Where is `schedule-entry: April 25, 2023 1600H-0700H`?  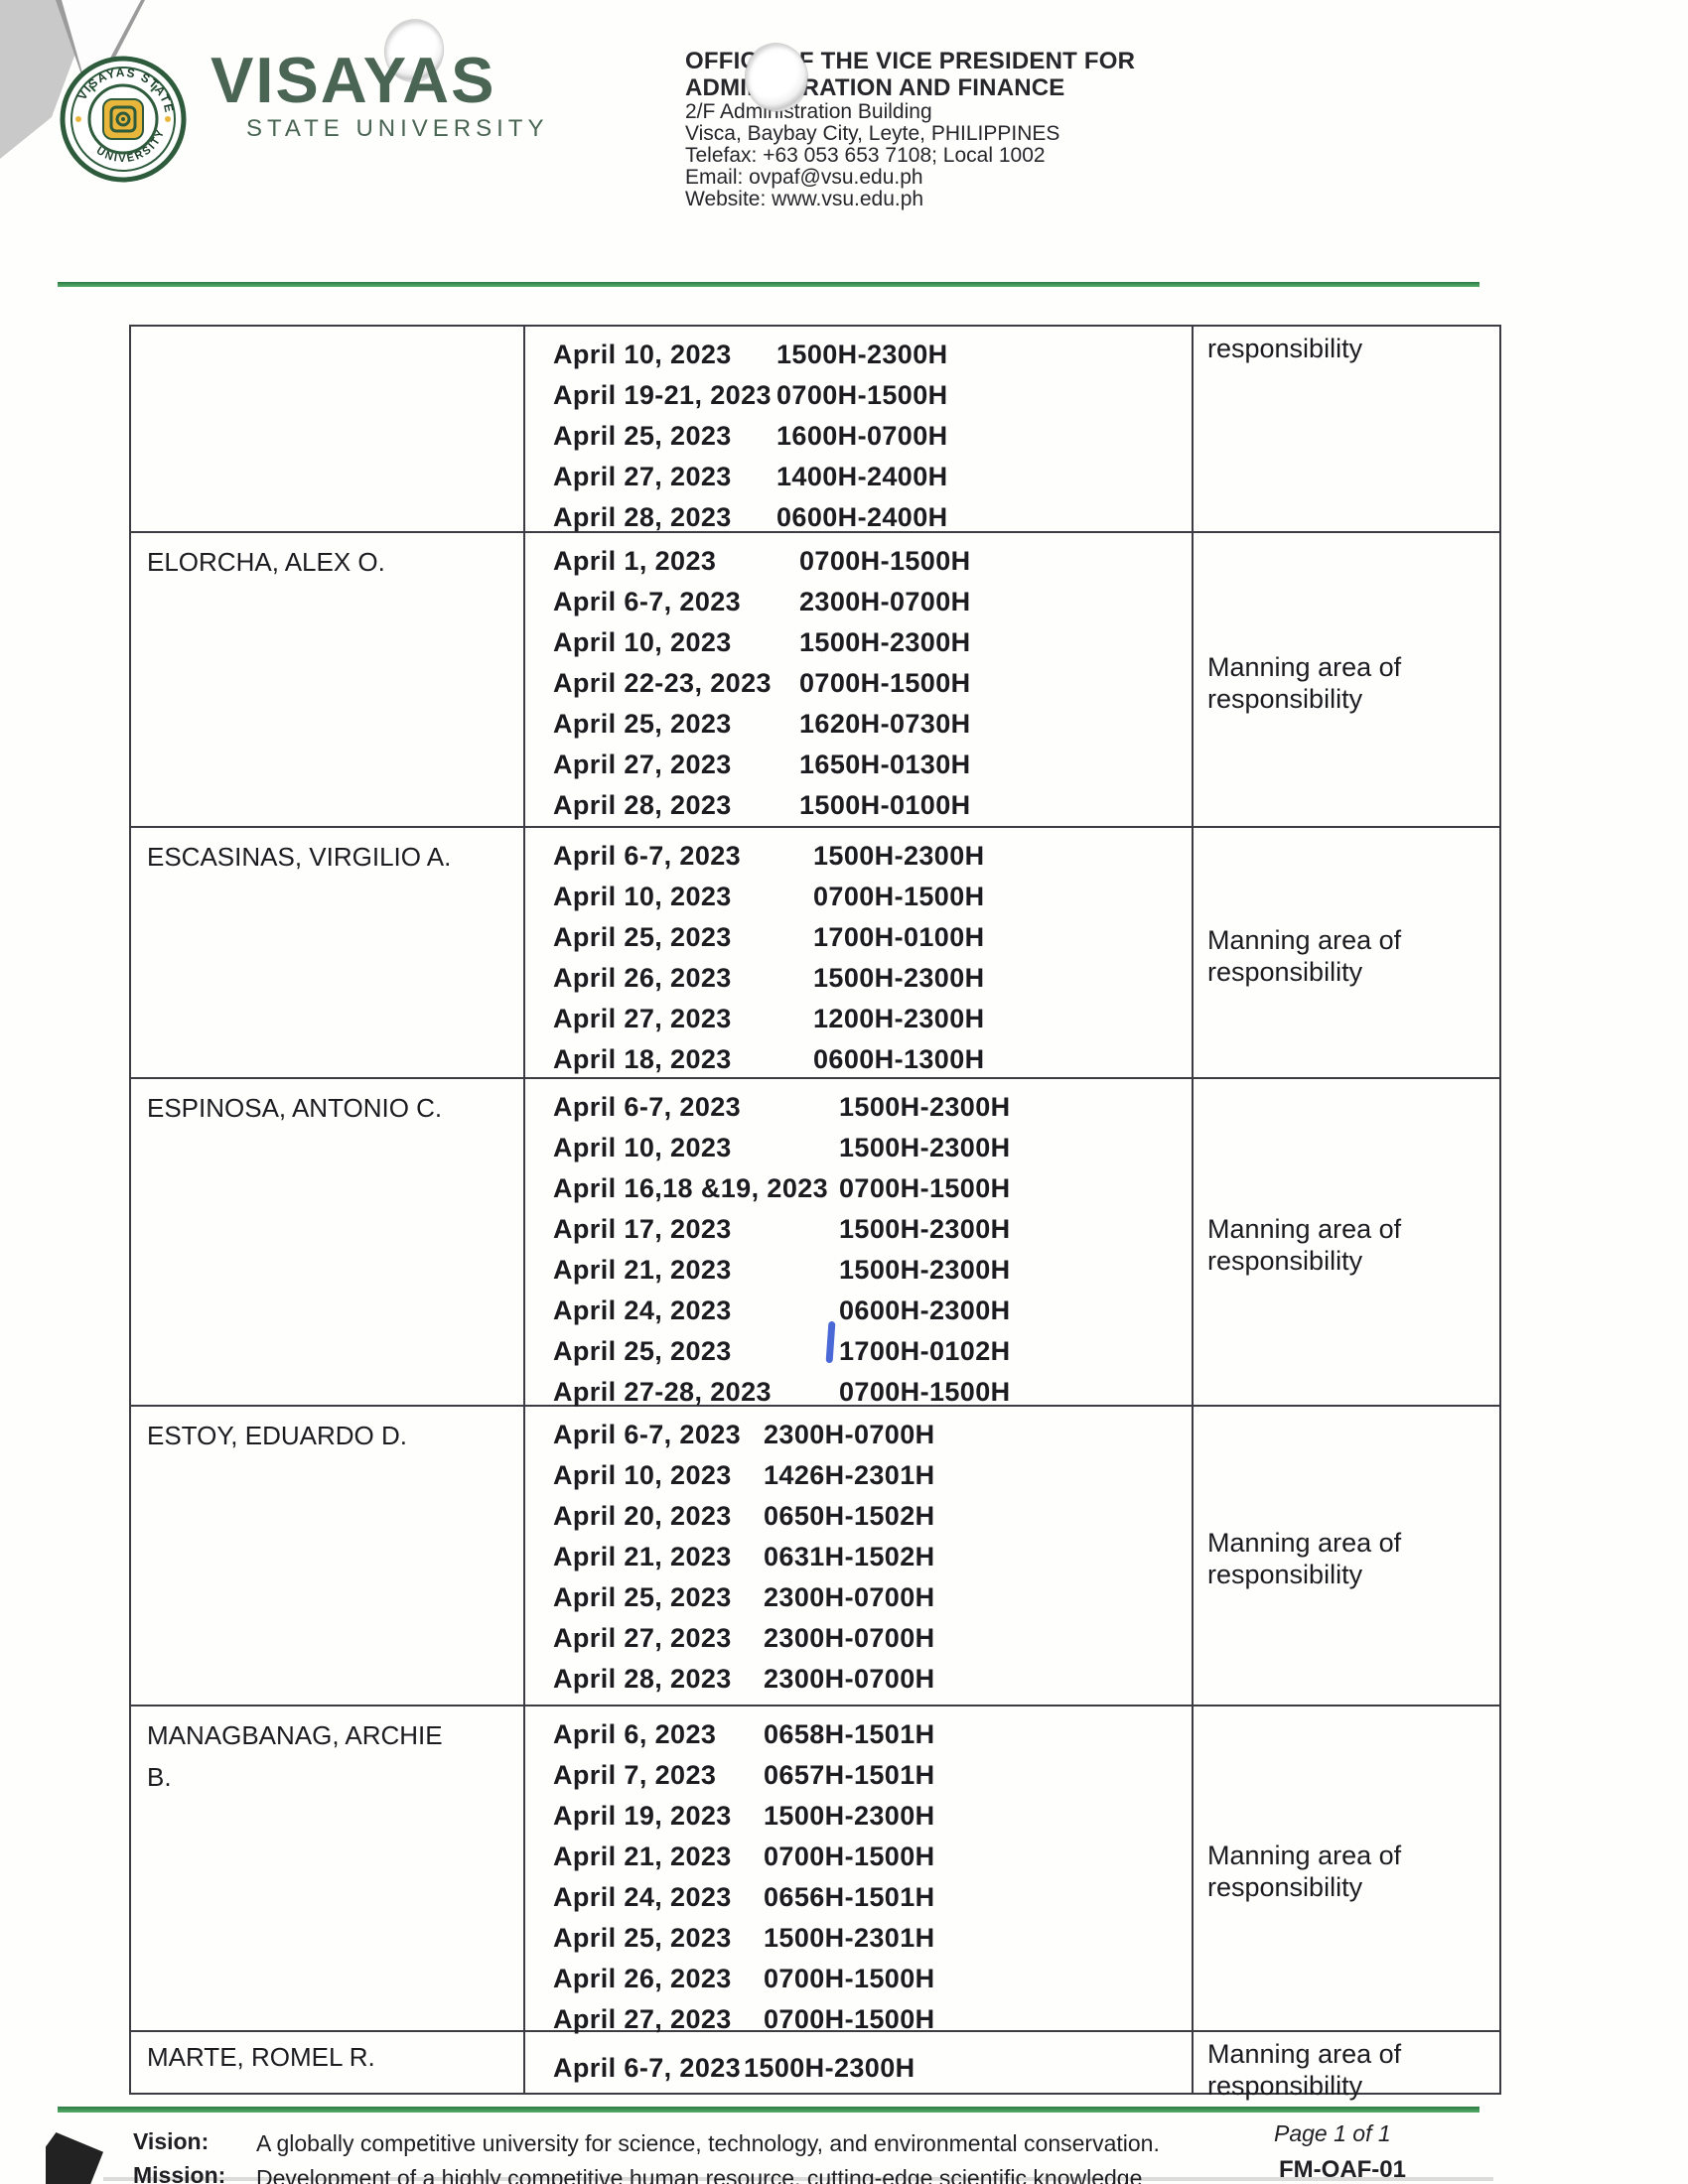 schedule-entry: April 25, 2023 1600H-0700H is located at coordinates (872, 436).